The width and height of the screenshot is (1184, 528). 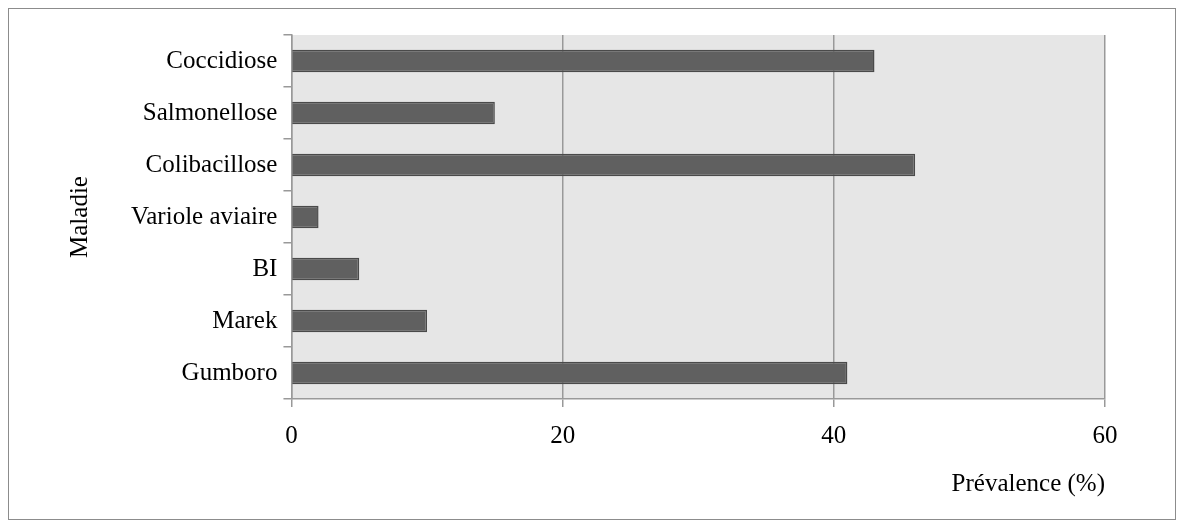 I want to click on y-tick-label: BI, so click(x=265, y=267).